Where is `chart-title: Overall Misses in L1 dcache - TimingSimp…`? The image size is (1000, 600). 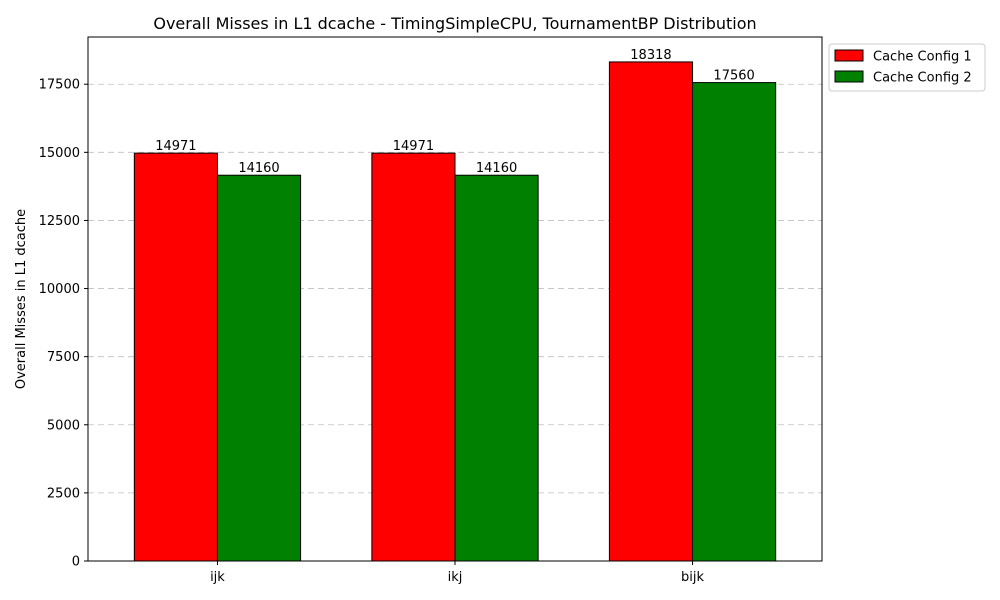 chart-title: Overall Misses in L1 dcache - TimingSimp… is located at coordinates (454, 23).